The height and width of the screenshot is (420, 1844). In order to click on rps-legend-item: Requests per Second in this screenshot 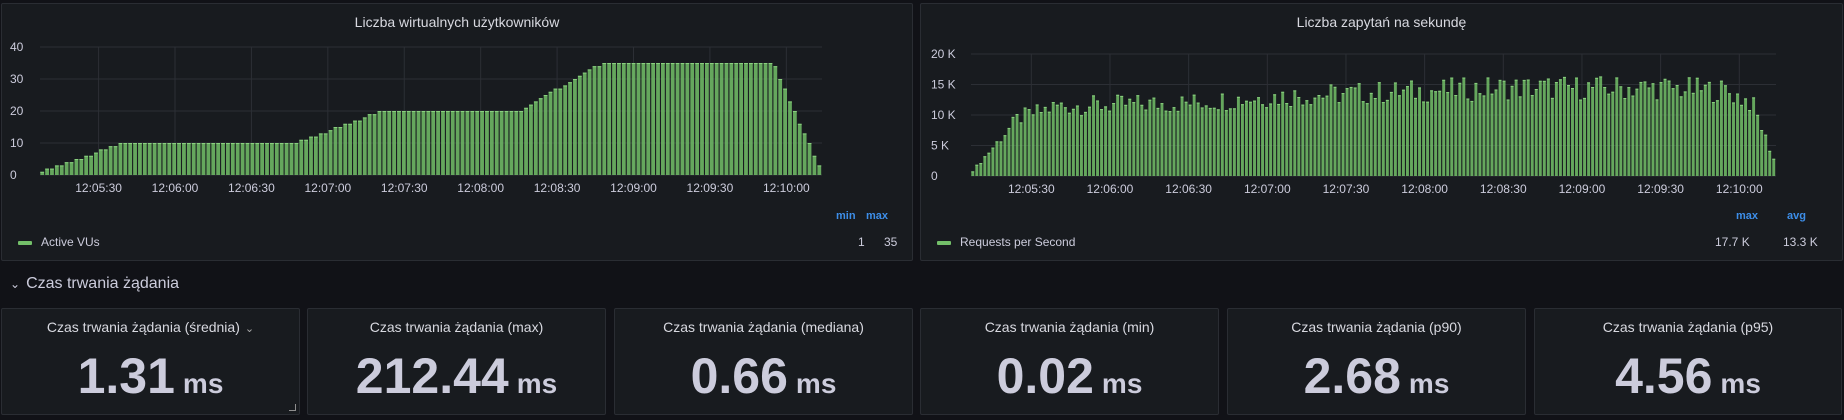, I will do `click(1006, 242)`.